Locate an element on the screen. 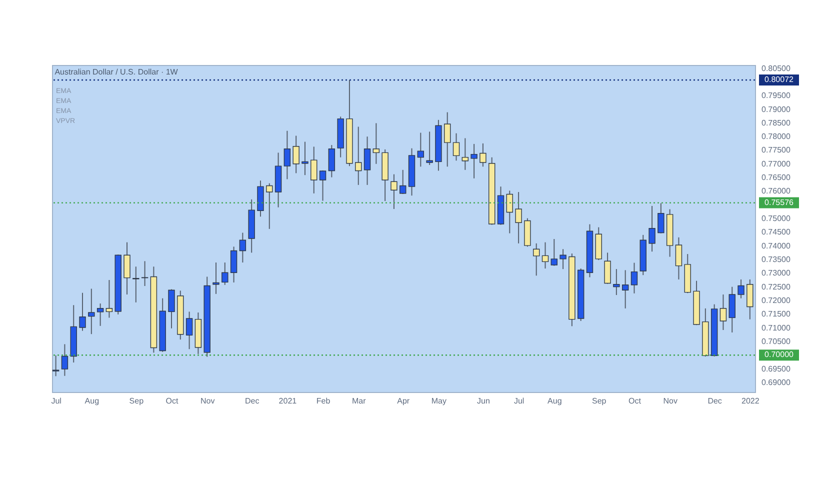 This screenshot has width=815, height=504. x-tick-label: Apr is located at coordinates (403, 401).